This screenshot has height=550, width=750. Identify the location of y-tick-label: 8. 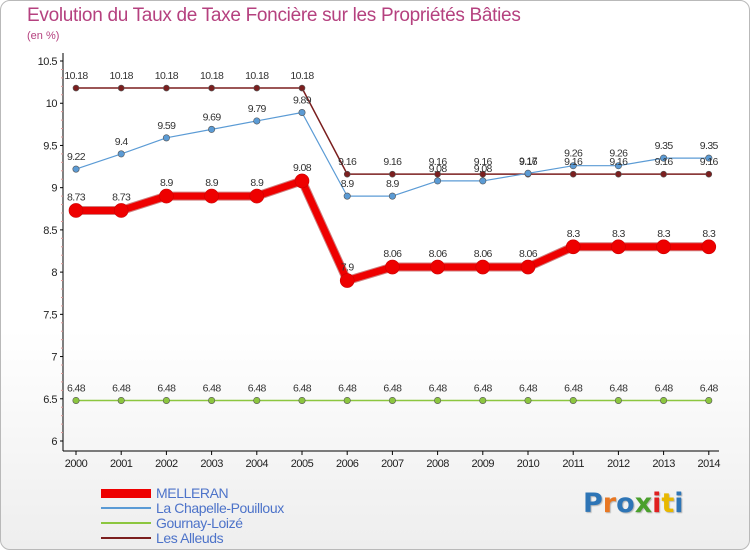
(54, 273).